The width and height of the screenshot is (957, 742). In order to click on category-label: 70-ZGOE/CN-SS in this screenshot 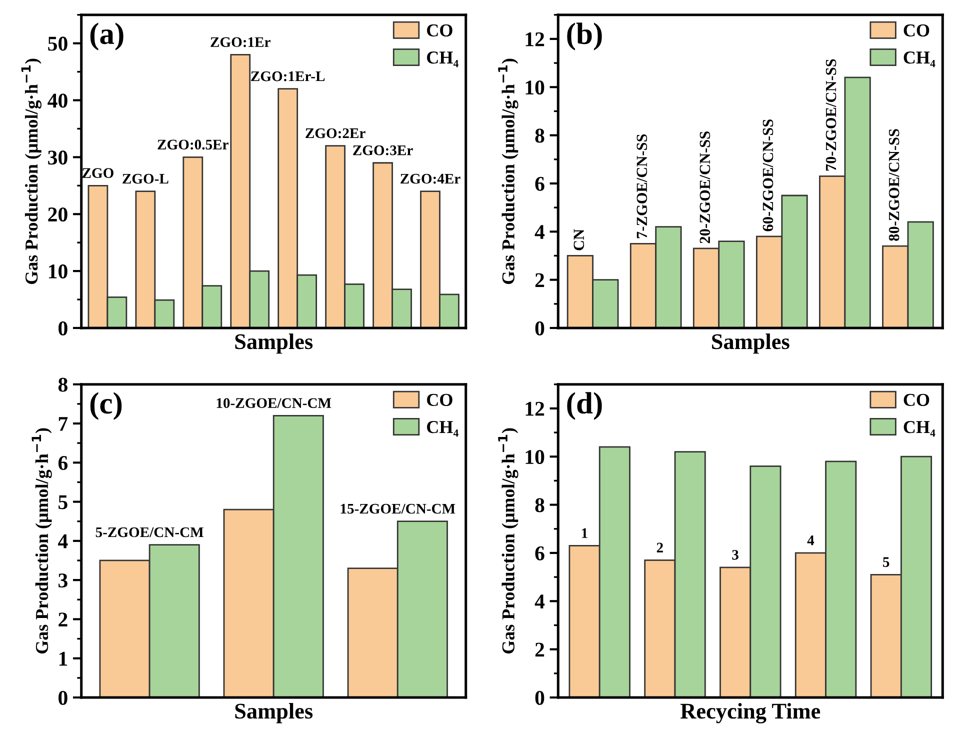, I will do `click(831, 115)`.